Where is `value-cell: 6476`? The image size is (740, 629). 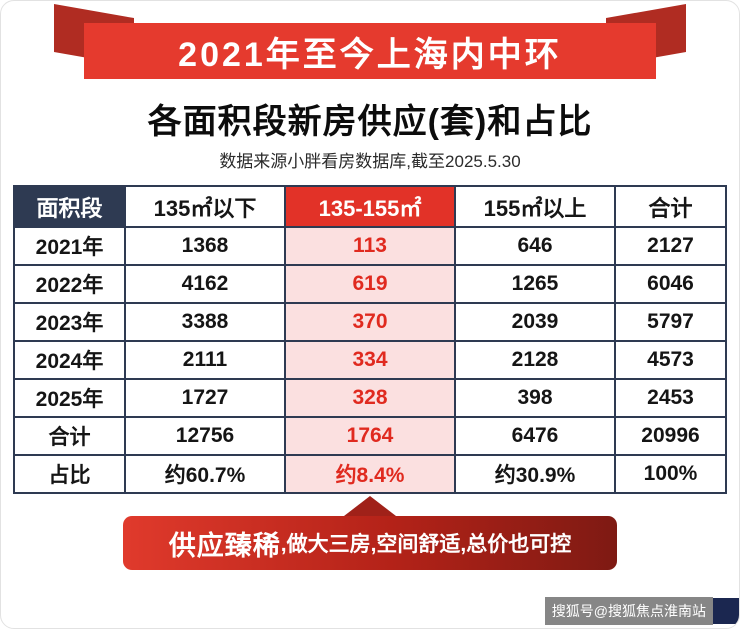 value-cell: 6476 is located at coordinates (535, 436).